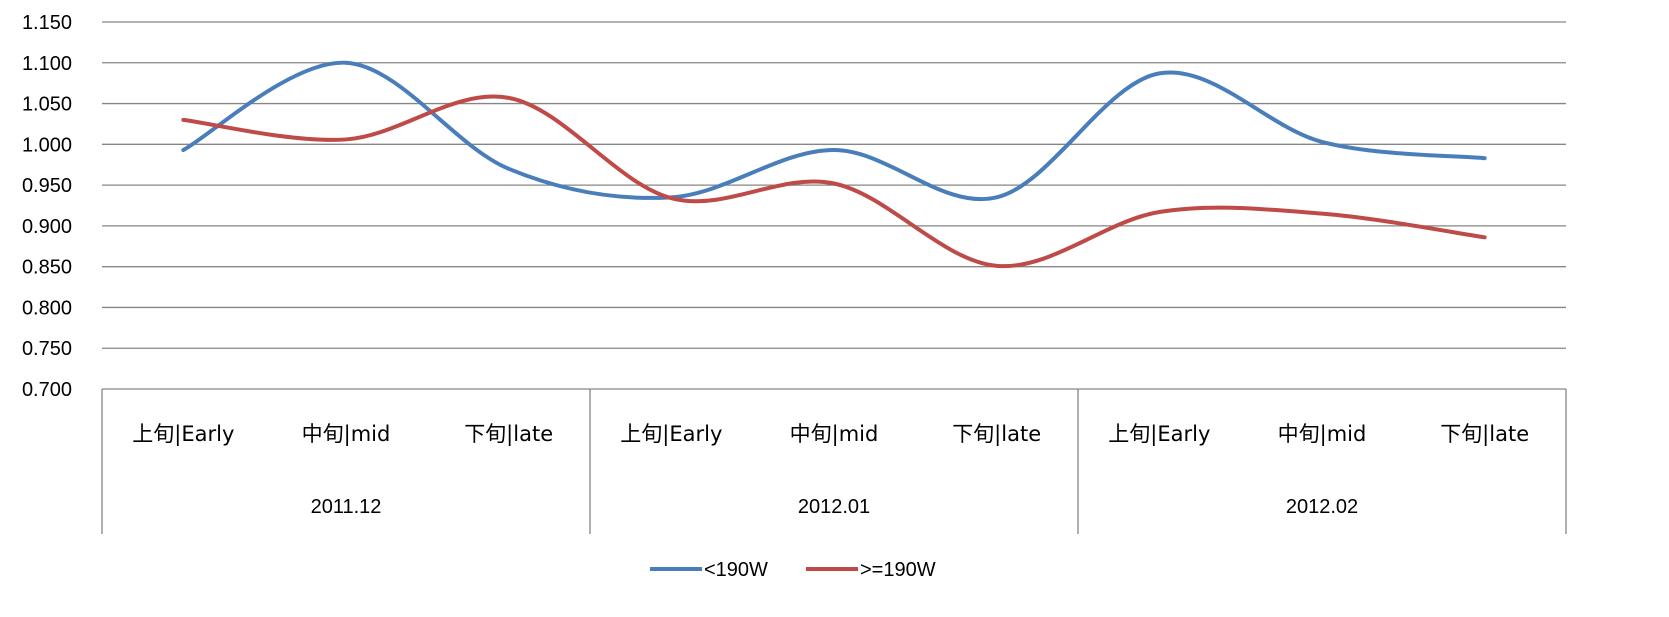 The height and width of the screenshot is (617, 1669). Describe the element at coordinates (47, 227) in the screenshot. I see `y-tick-label: 0.900` at that location.